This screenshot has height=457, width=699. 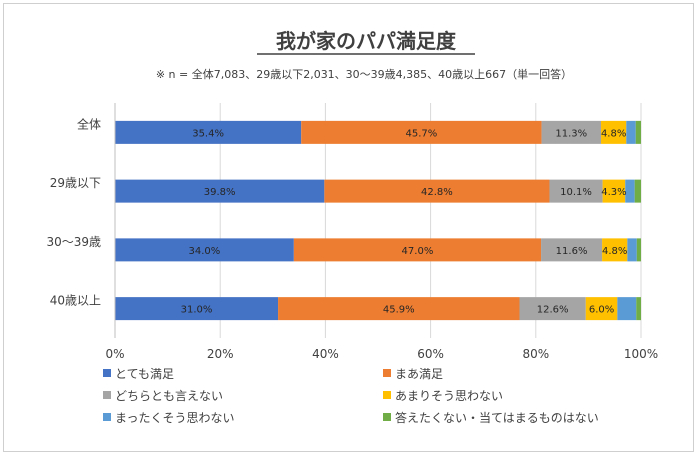 I want to click on x-tick-label: 60%, so click(x=430, y=354).